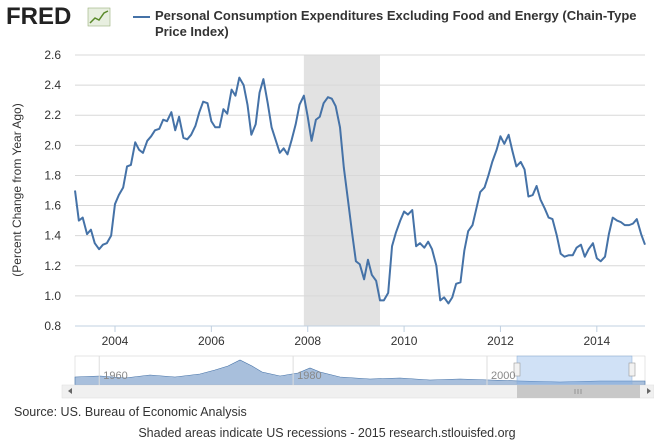 Image resolution: width=654 pixels, height=440 pixels. I want to click on x-tick-label: 2004, so click(115, 341).